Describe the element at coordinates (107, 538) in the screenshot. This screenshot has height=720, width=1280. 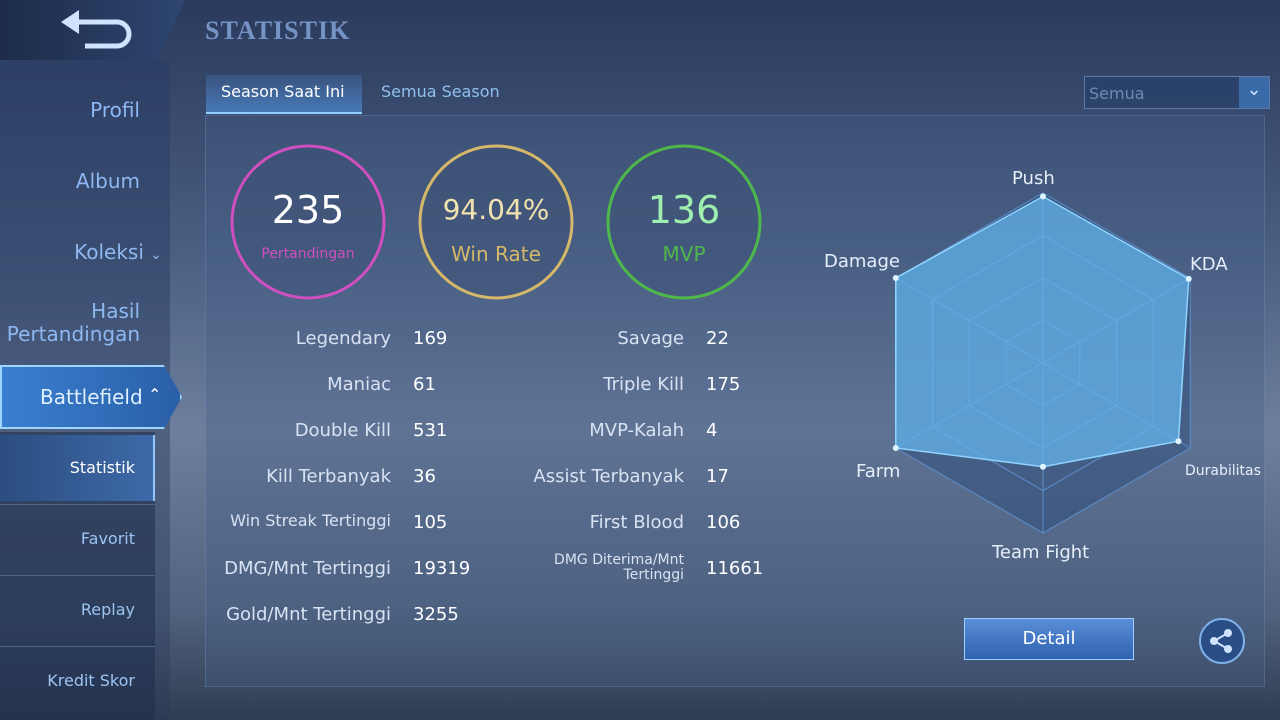
I see `submenu-item: Favorit` at that location.